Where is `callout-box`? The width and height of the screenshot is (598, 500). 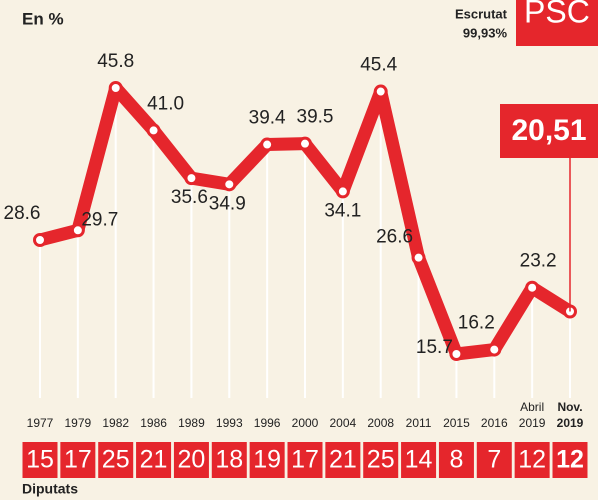 callout-box is located at coordinates (549, 131).